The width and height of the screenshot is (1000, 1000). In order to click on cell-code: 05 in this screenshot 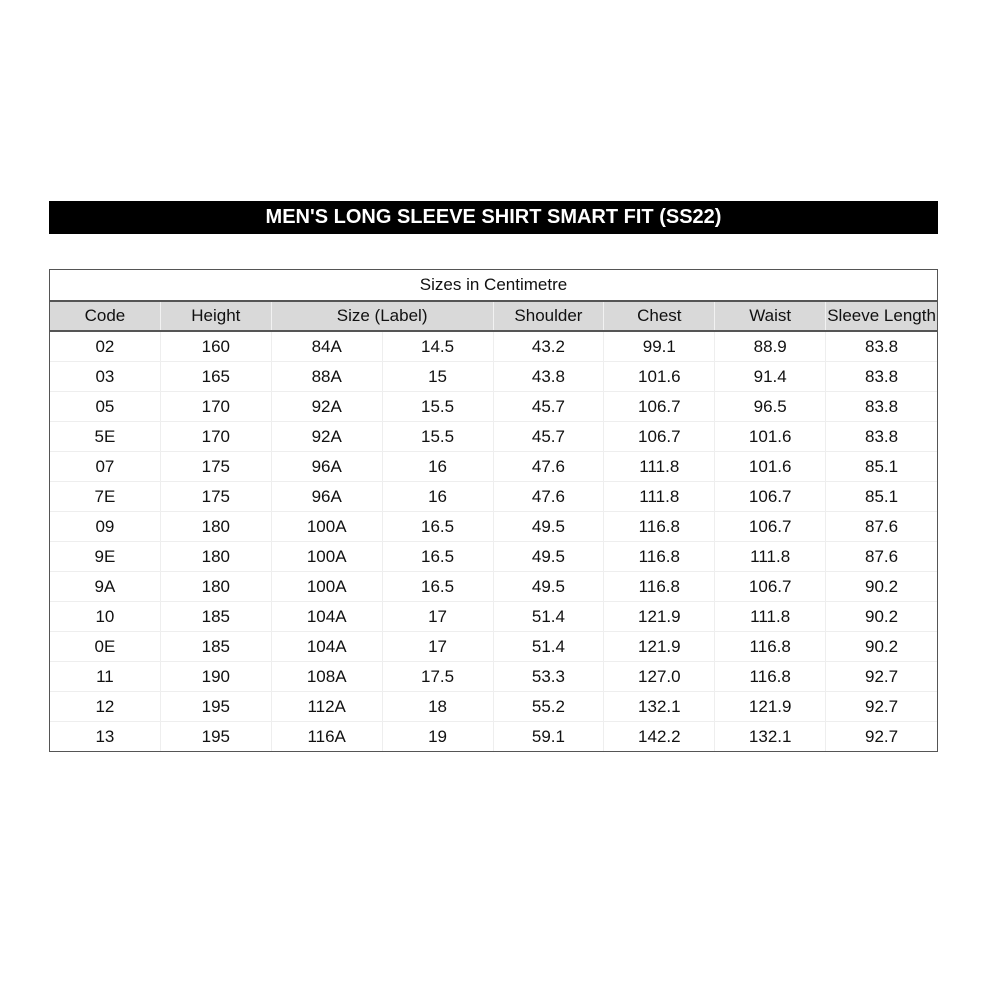, I will do `click(105, 406)`.